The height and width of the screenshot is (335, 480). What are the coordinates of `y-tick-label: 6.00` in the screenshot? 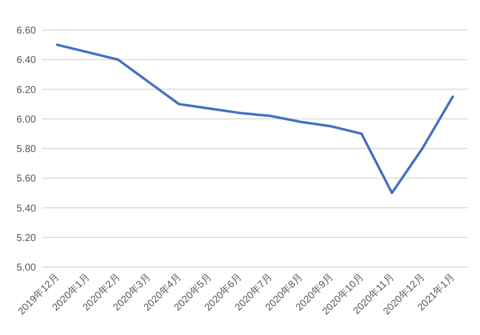 It's located at (26, 120).